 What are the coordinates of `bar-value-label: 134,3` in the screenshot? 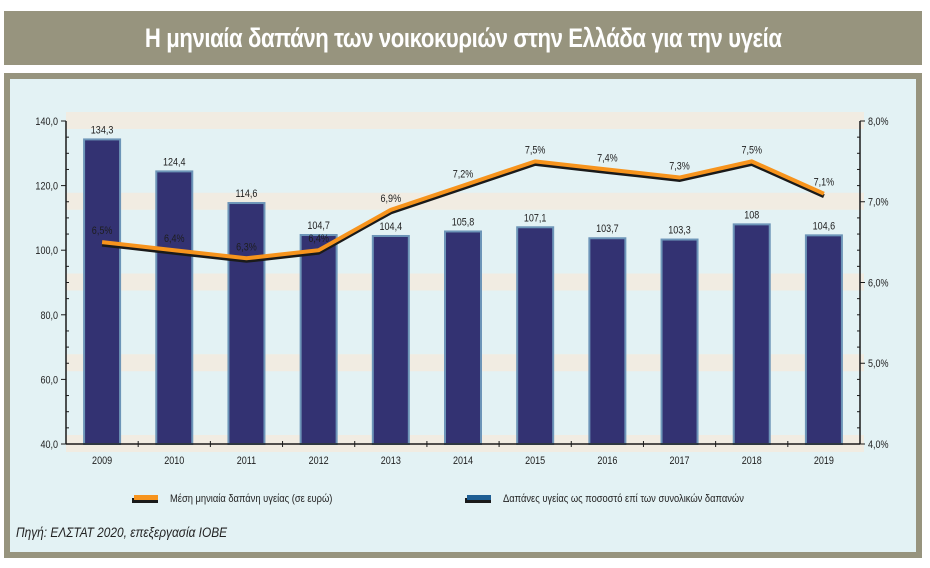 It's located at (102, 131).